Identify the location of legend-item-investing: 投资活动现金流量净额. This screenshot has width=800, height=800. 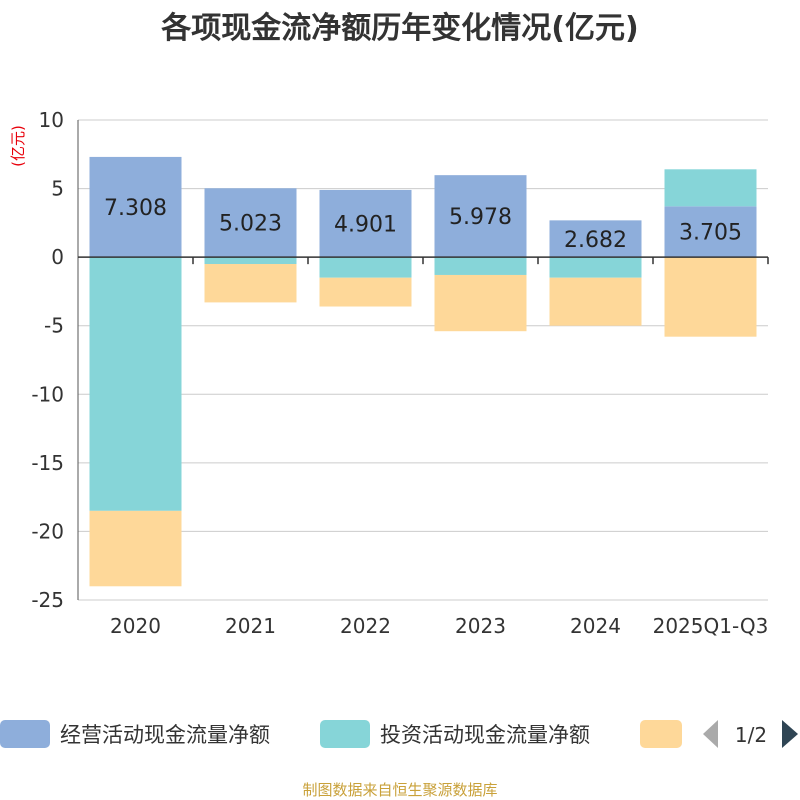
(455, 734).